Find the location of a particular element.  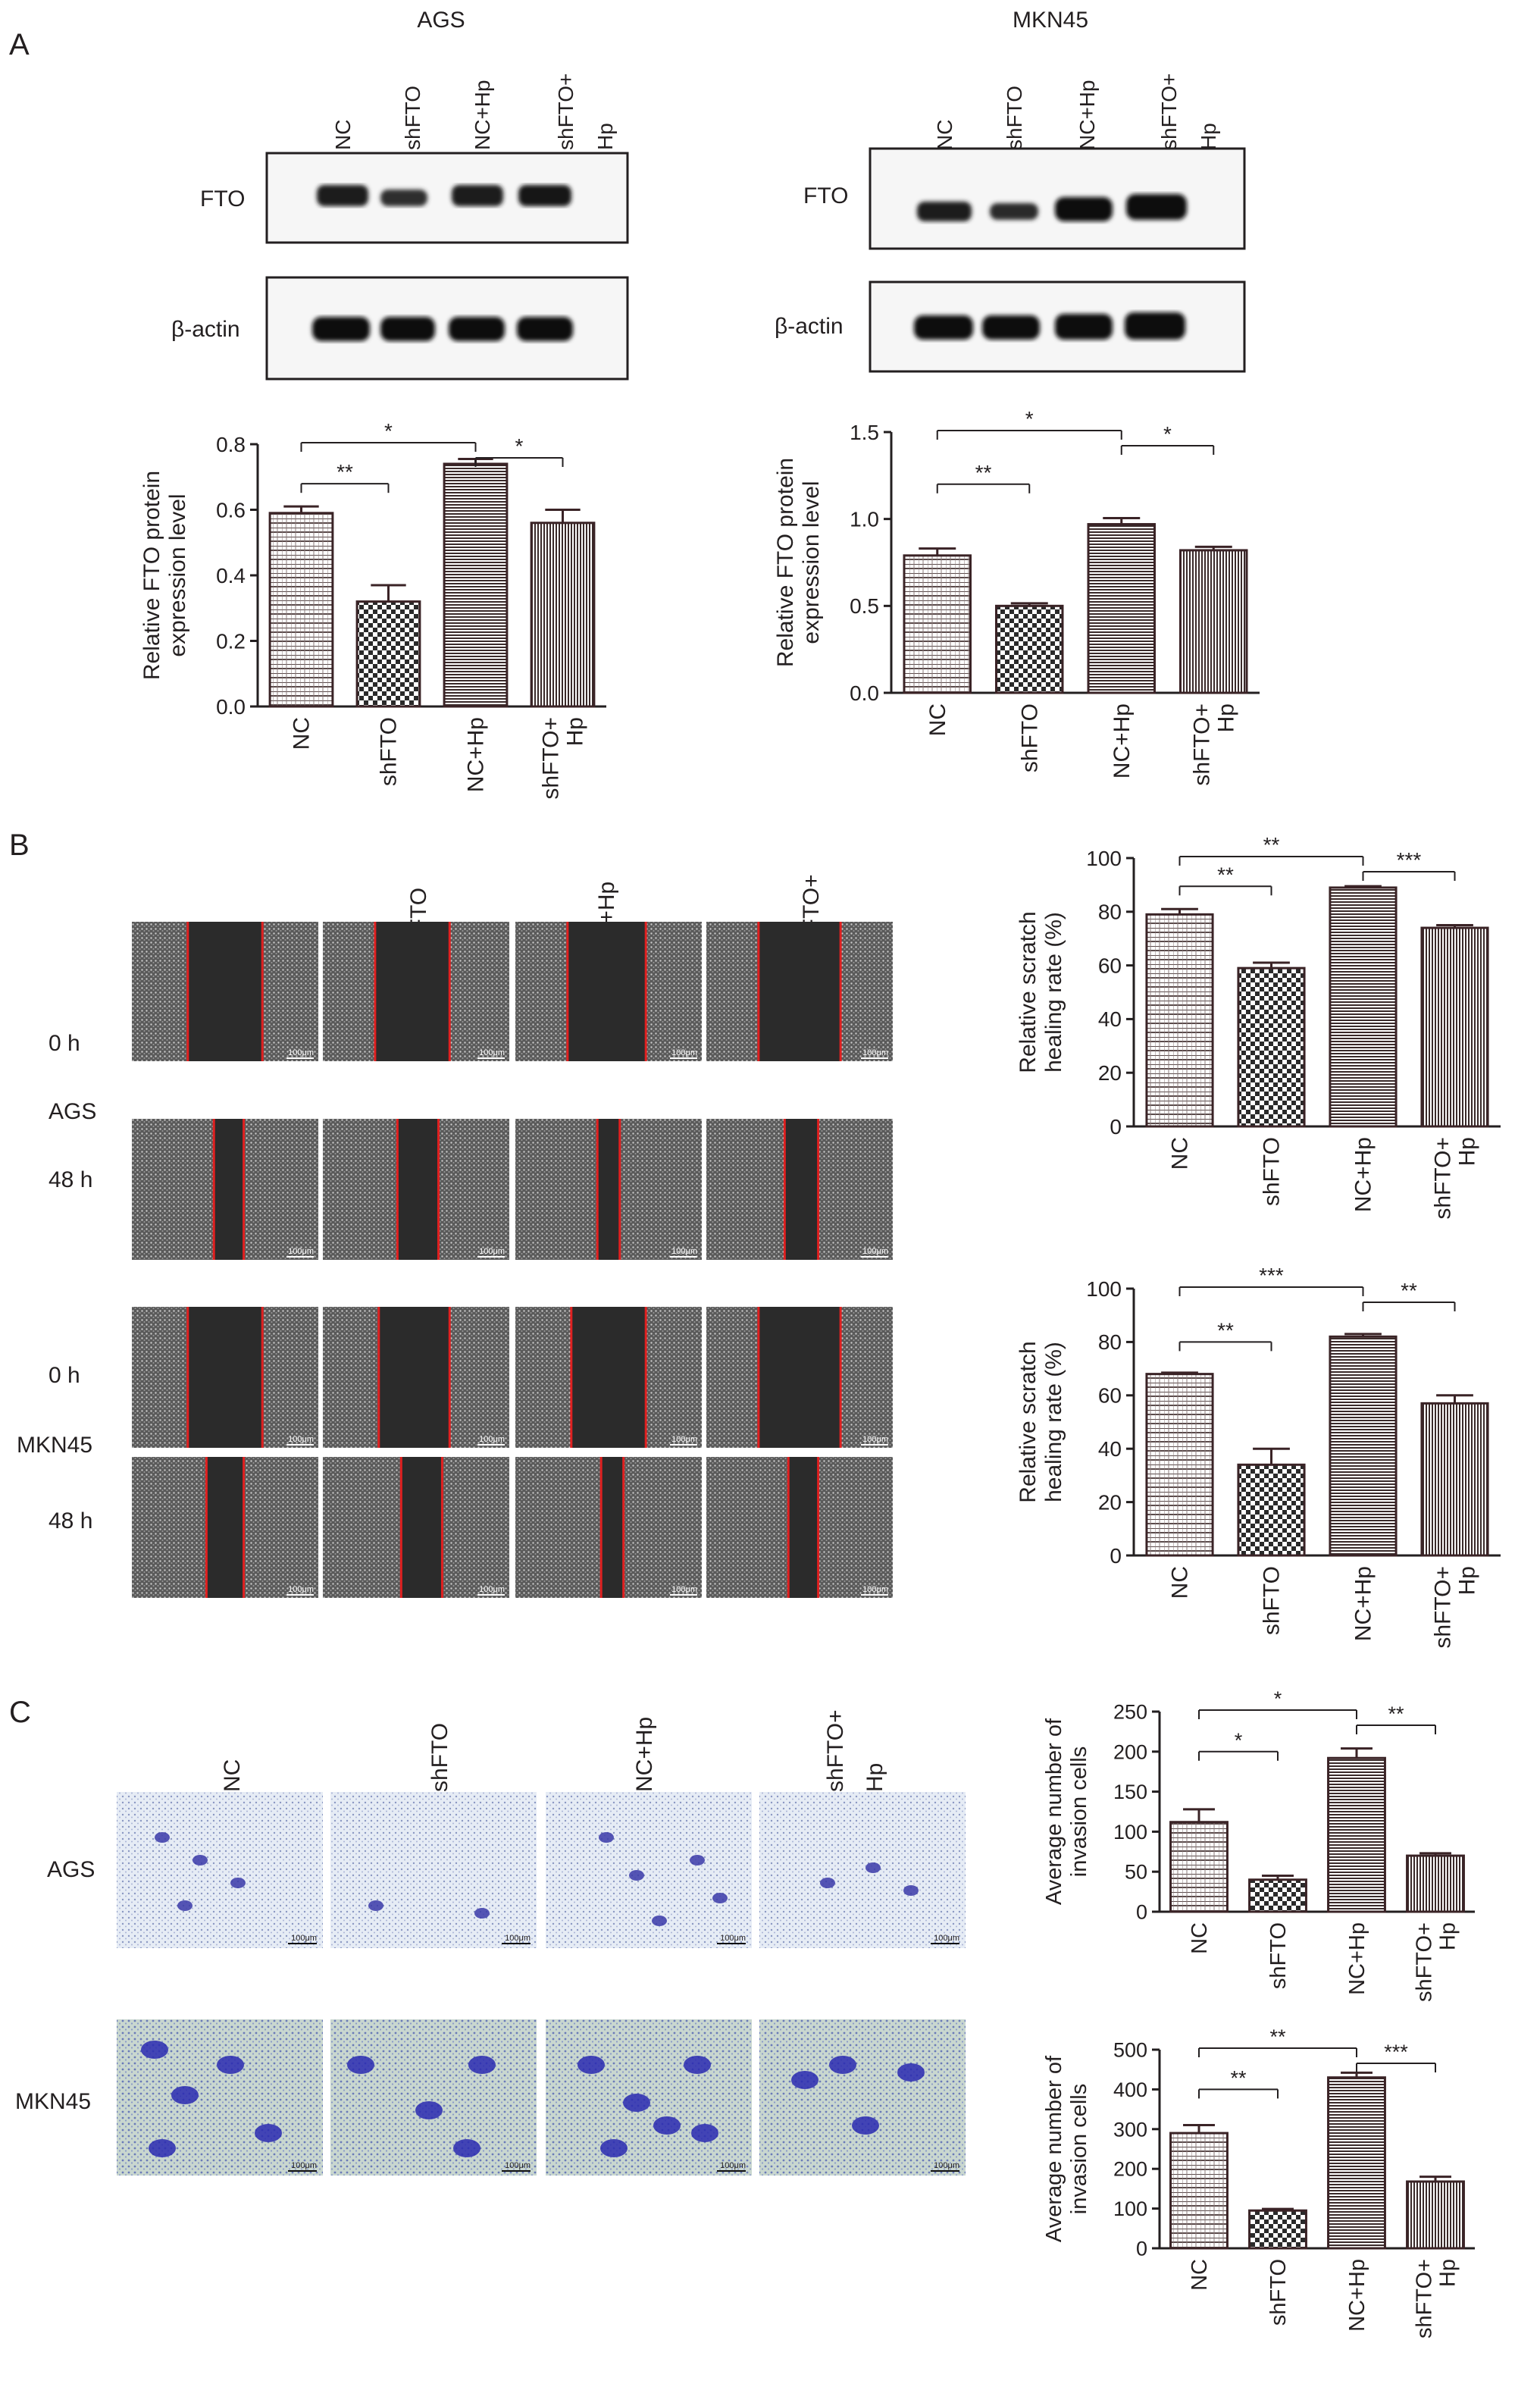

y-tick-label: 0.6 is located at coordinates (231, 510).